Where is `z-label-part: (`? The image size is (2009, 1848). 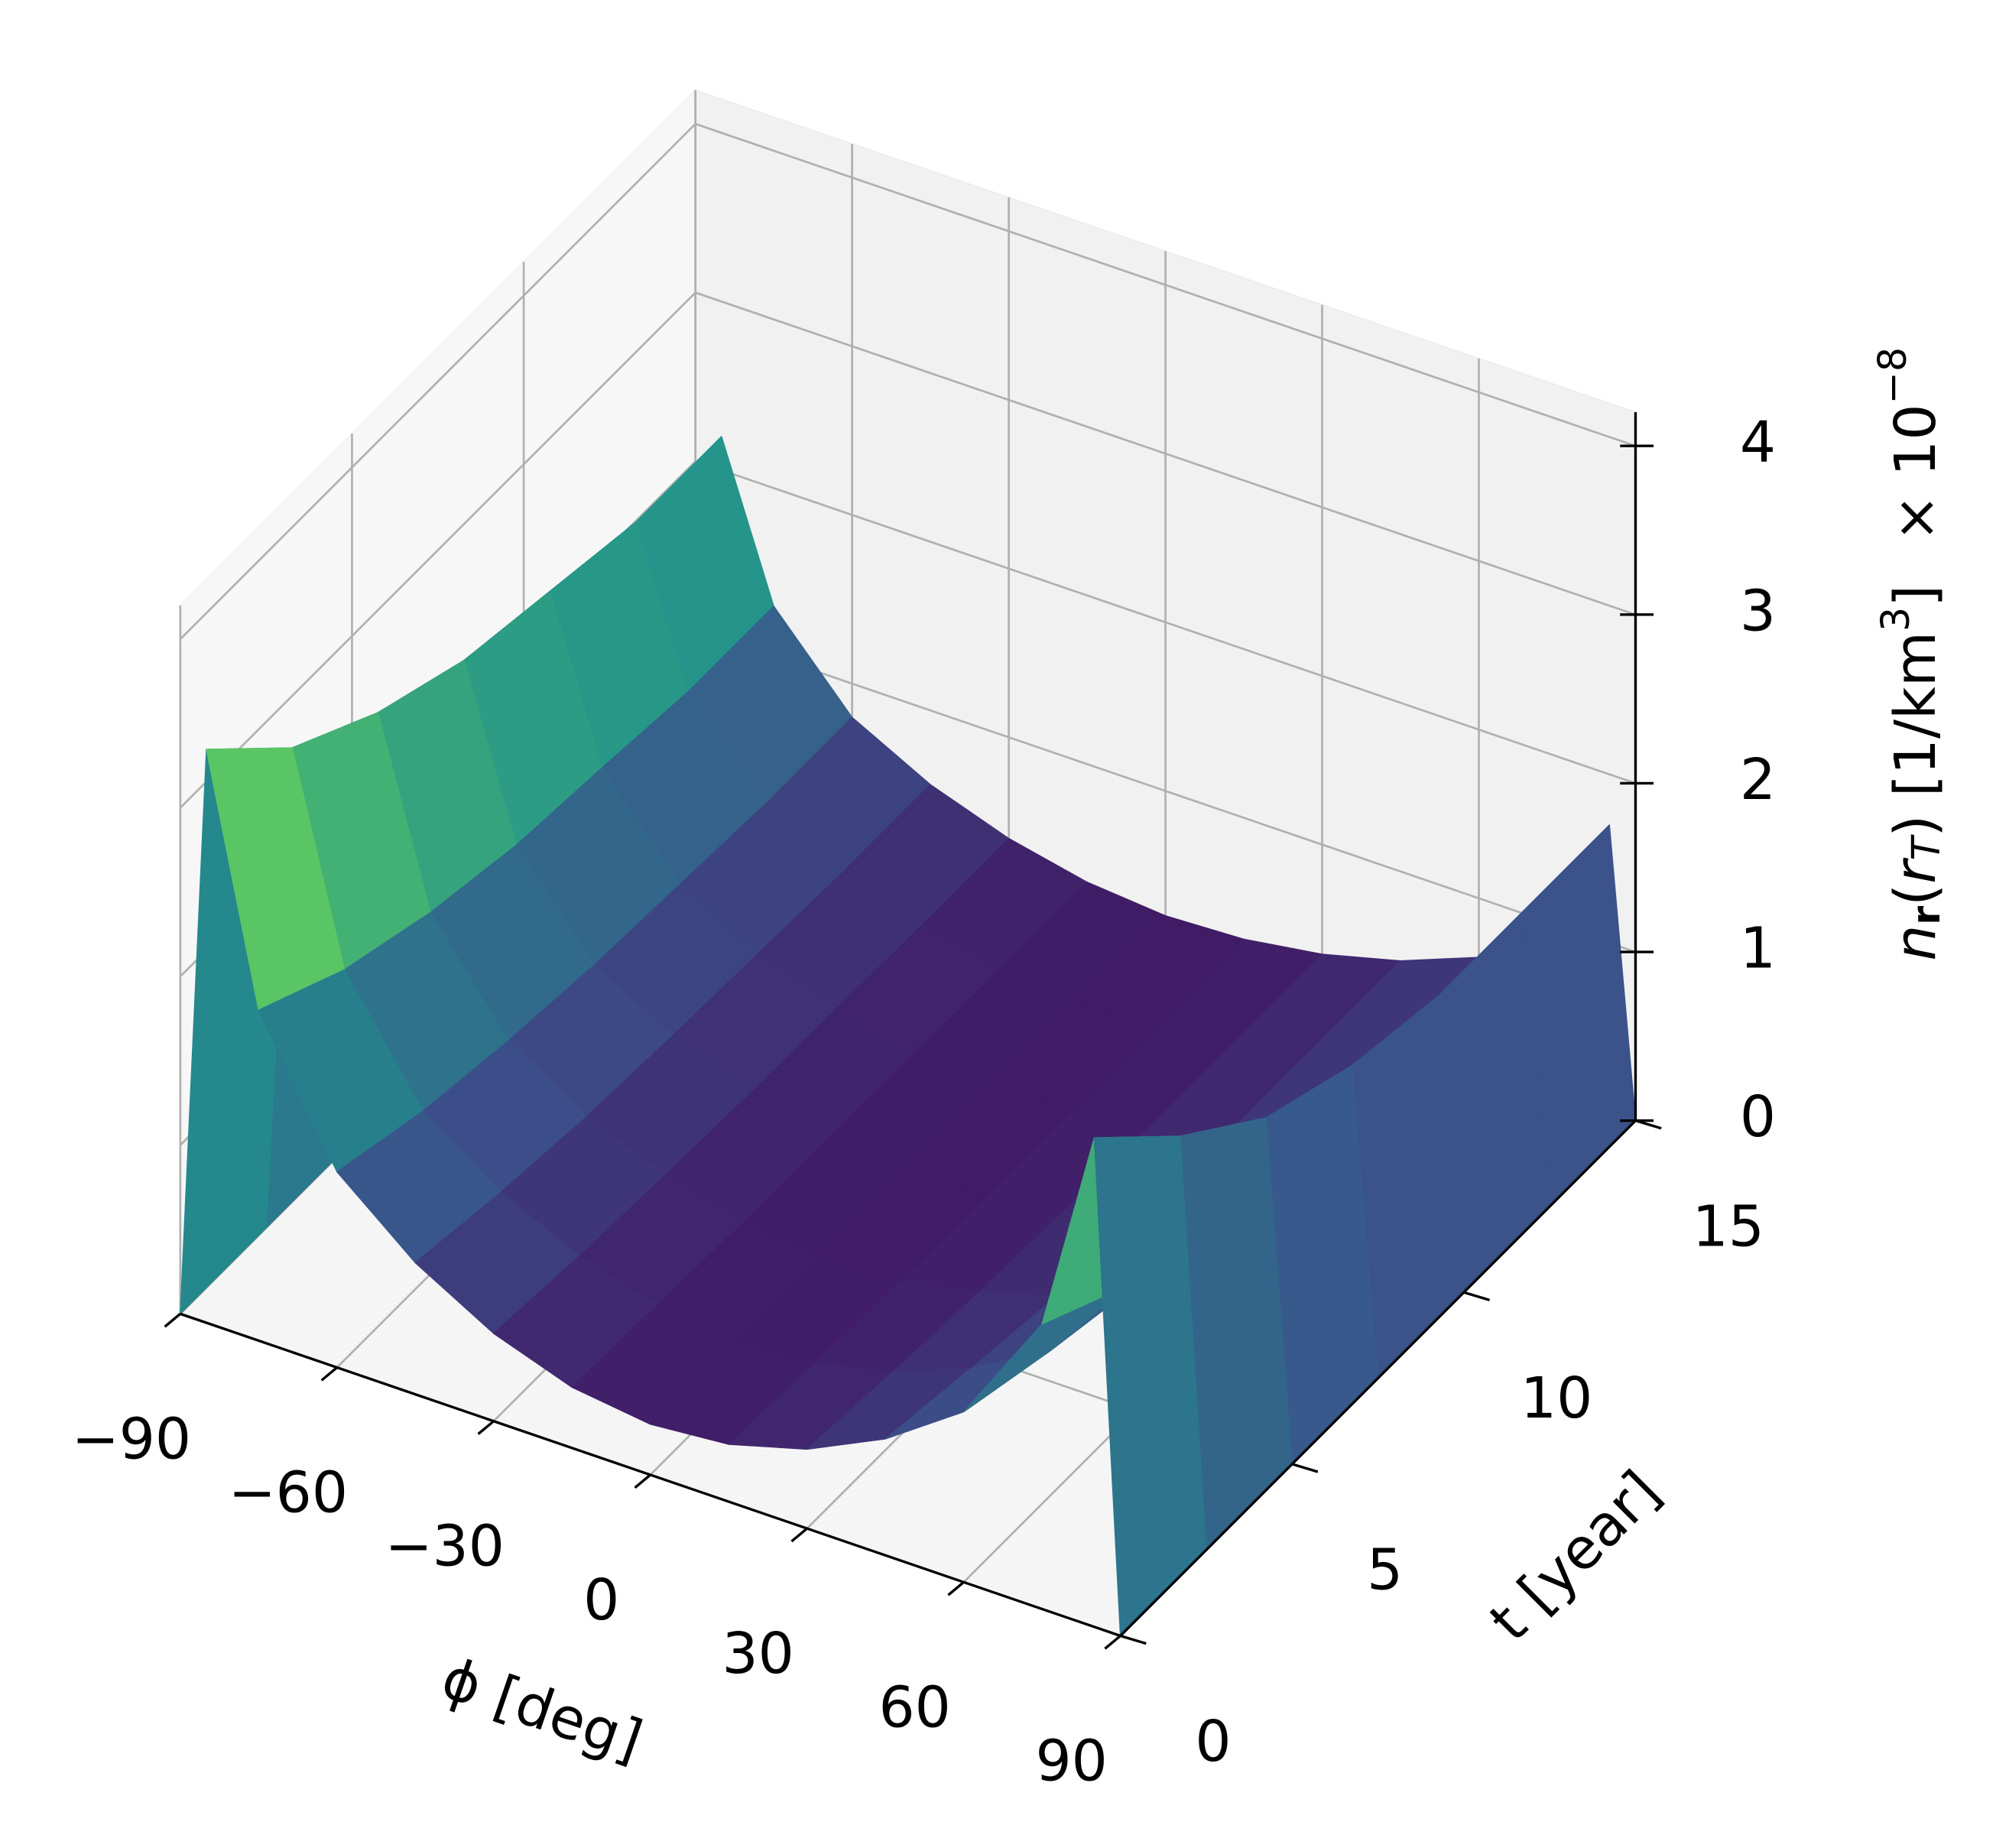 z-label-part: ( is located at coordinates (1916, 895).